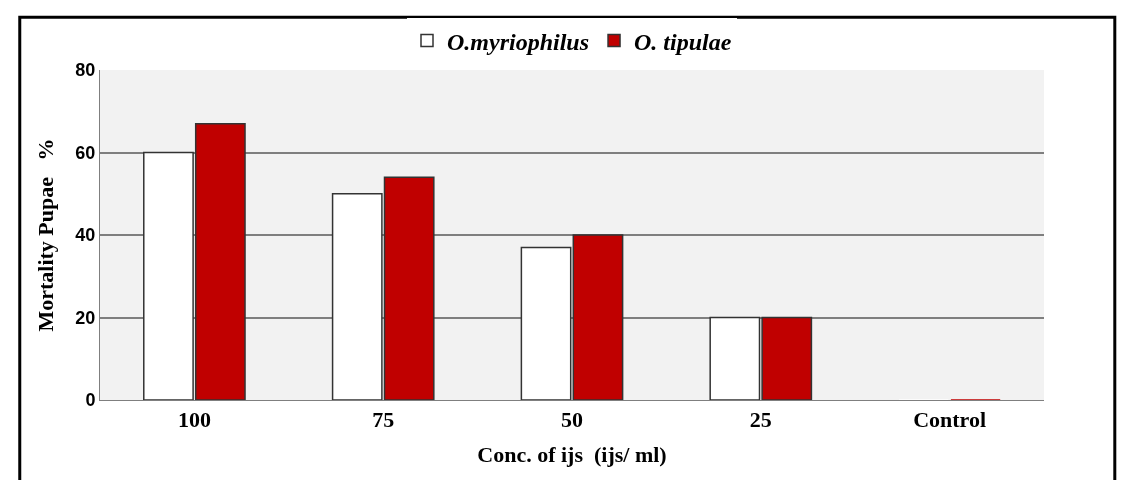  What do you see at coordinates (90, 400) in the screenshot?
I see `y-tick-label: 0` at bounding box center [90, 400].